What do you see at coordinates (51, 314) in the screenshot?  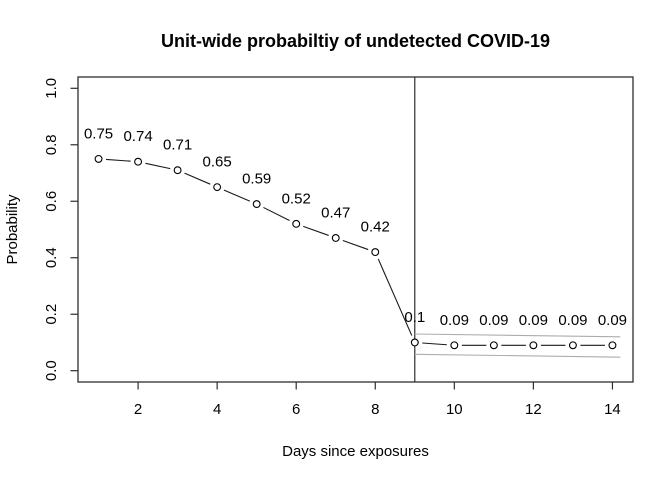 I see `y-tick-label: 0.2` at bounding box center [51, 314].